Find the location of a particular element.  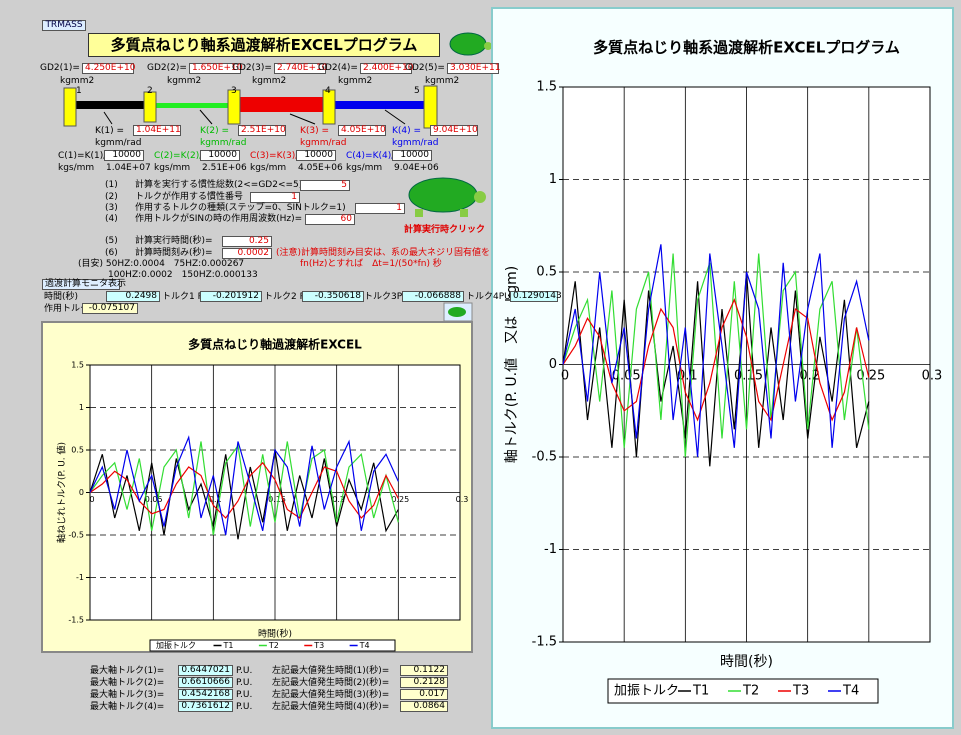

turtle-icon is located at coordinates (470, 44).